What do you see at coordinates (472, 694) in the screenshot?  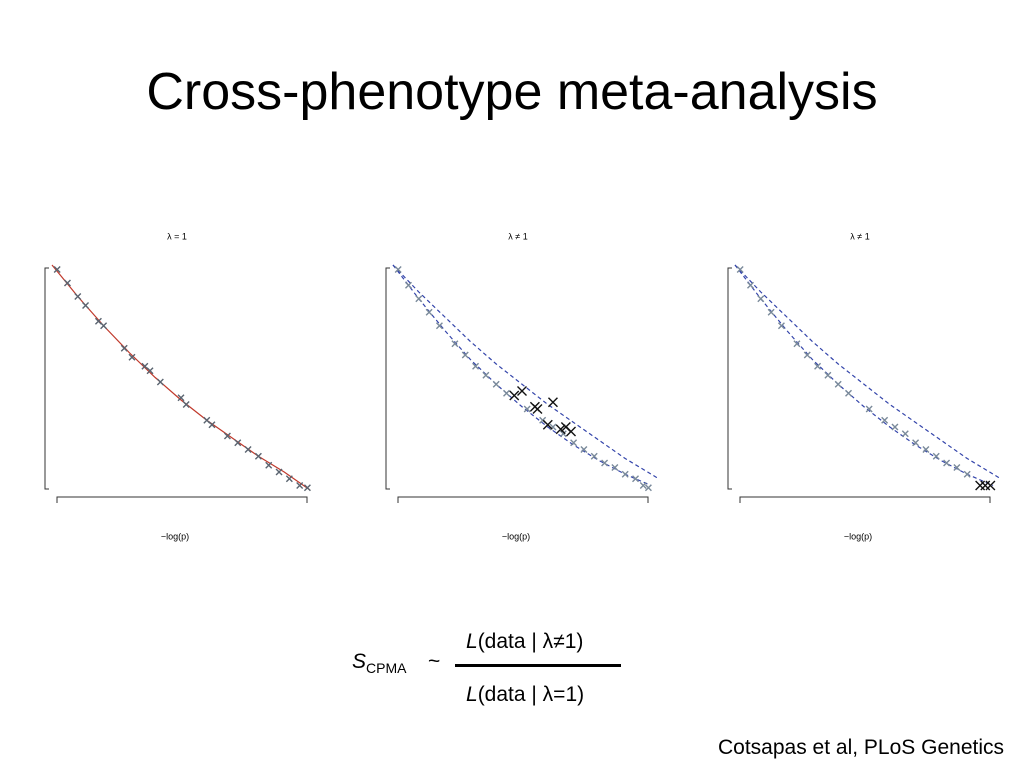 I see `denominator-var: L` at bounding box center [472, 694].